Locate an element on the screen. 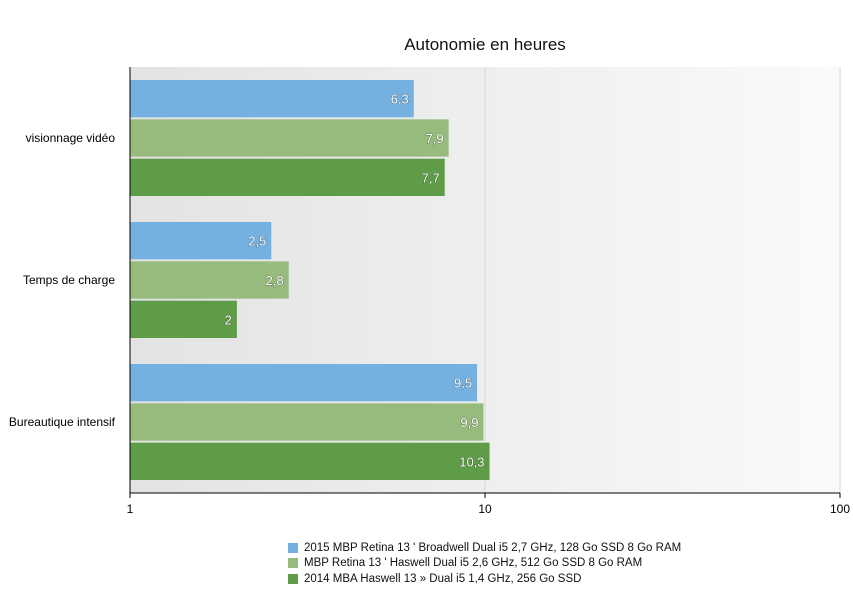 The width and height of the screenshot is (853, 591). bar-value-label: 10,3 is located at coordinates (471, 461).